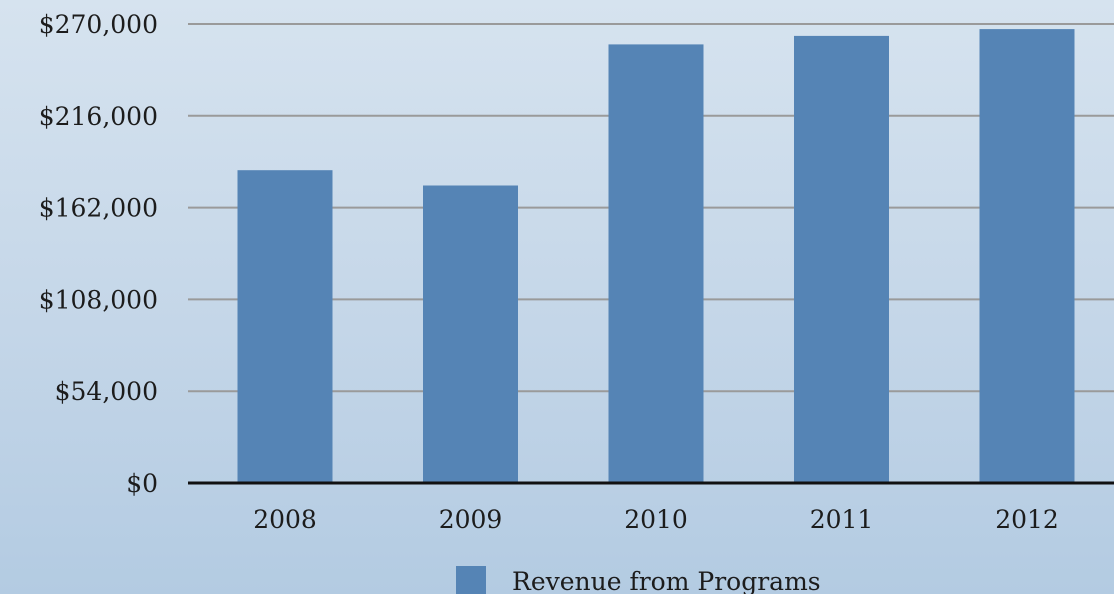  I want to click on x-tick-label: 2012, so click(1027, 519).